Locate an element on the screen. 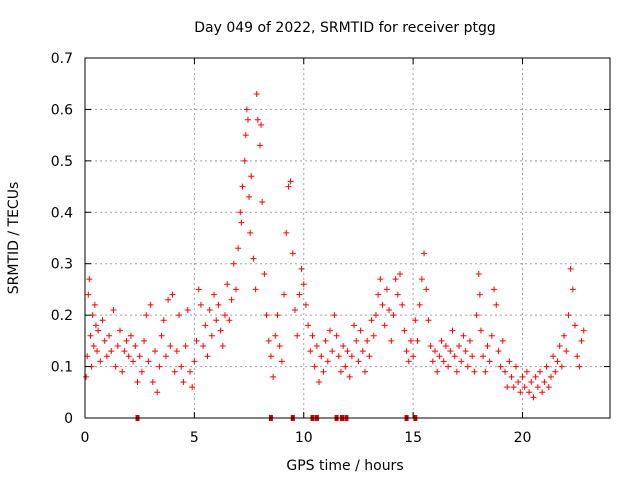 This screenshot has width=640, height=480. x-tick-label: 10 is located at coordinates (304, 438).